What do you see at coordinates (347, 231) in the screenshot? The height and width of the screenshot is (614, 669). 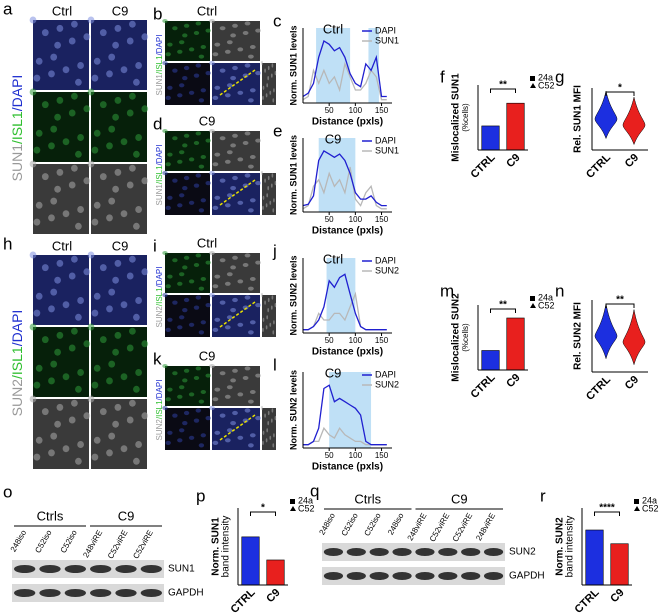 I see `x-axis-label: Distance (pxls)` at bounding box center [347, 231].